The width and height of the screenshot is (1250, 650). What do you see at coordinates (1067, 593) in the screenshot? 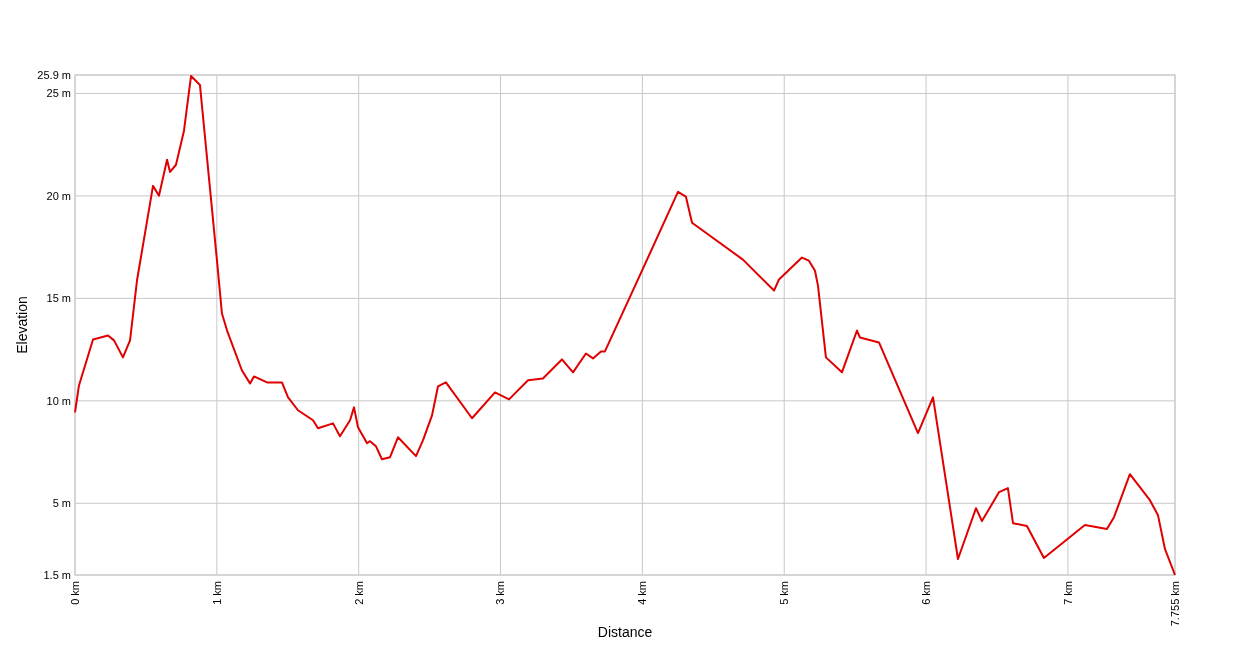
I see `x-tick-label: 7 km` at bounding box center [1067, 593].